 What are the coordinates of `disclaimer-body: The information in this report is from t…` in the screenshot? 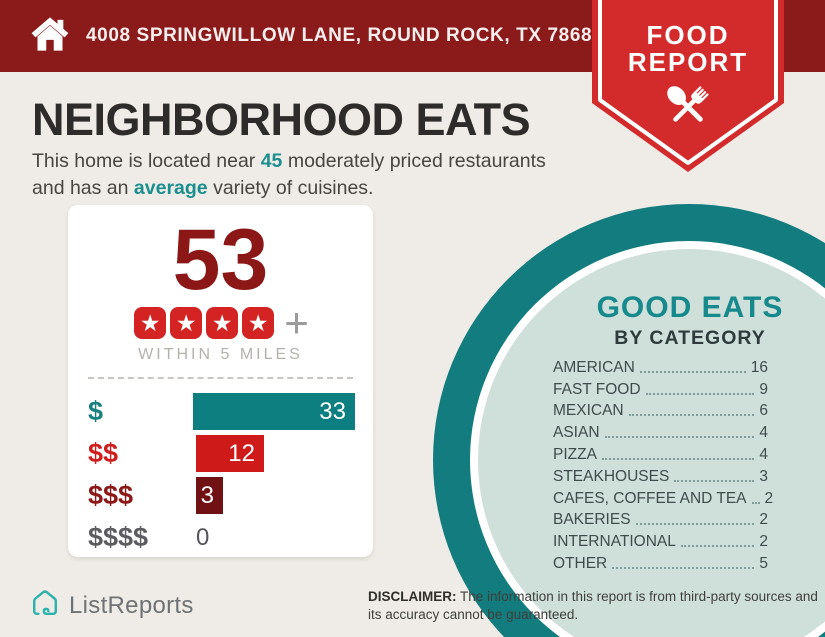 It's located at (593, 606).